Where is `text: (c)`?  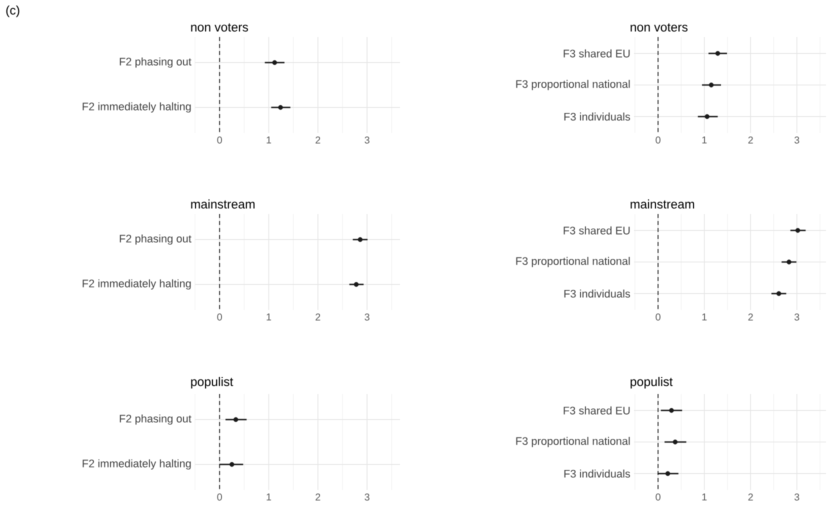 text: (c) is located at coordinates (13, 12).